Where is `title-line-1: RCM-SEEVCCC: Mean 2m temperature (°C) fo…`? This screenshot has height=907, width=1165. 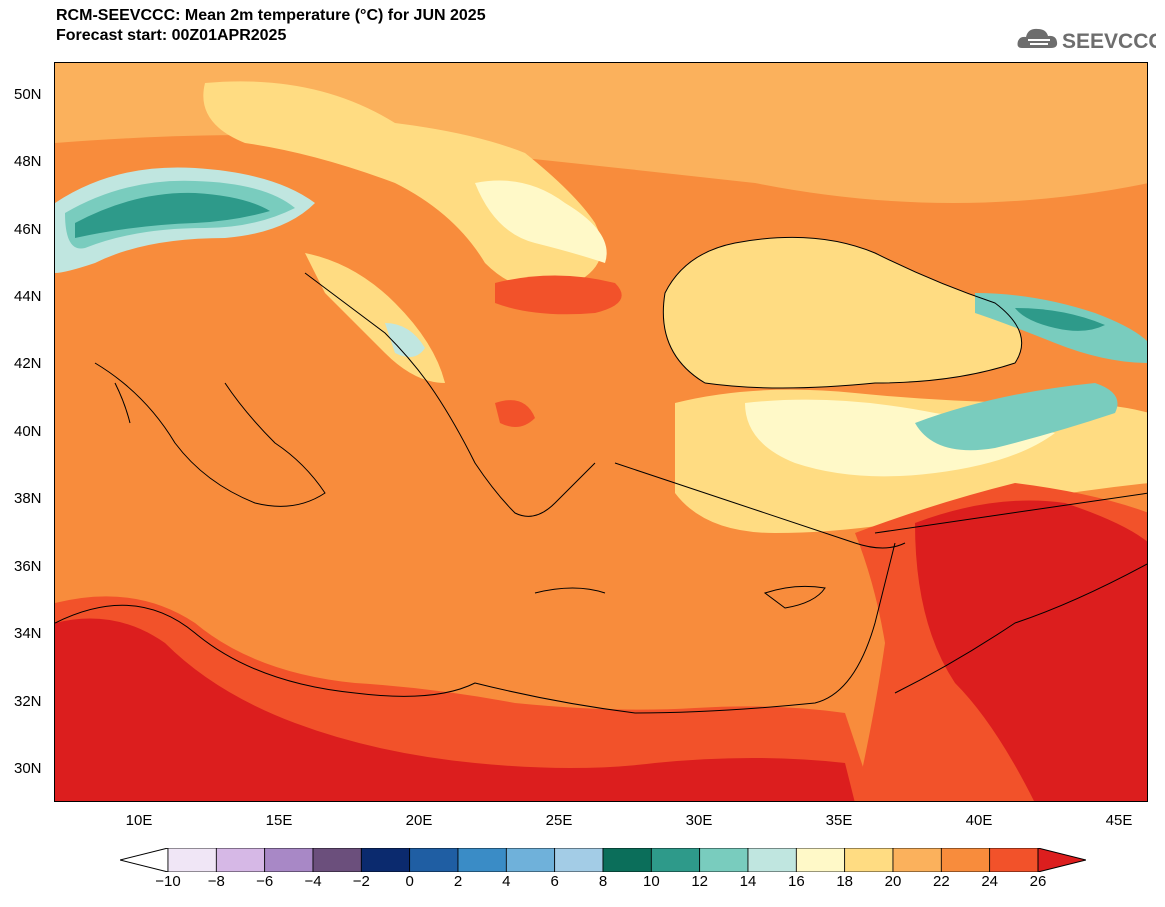
title-line-1: RCM-SEEVCCC: Mean 2m temperature (°C) fo… is located at coordinates (271, 15).